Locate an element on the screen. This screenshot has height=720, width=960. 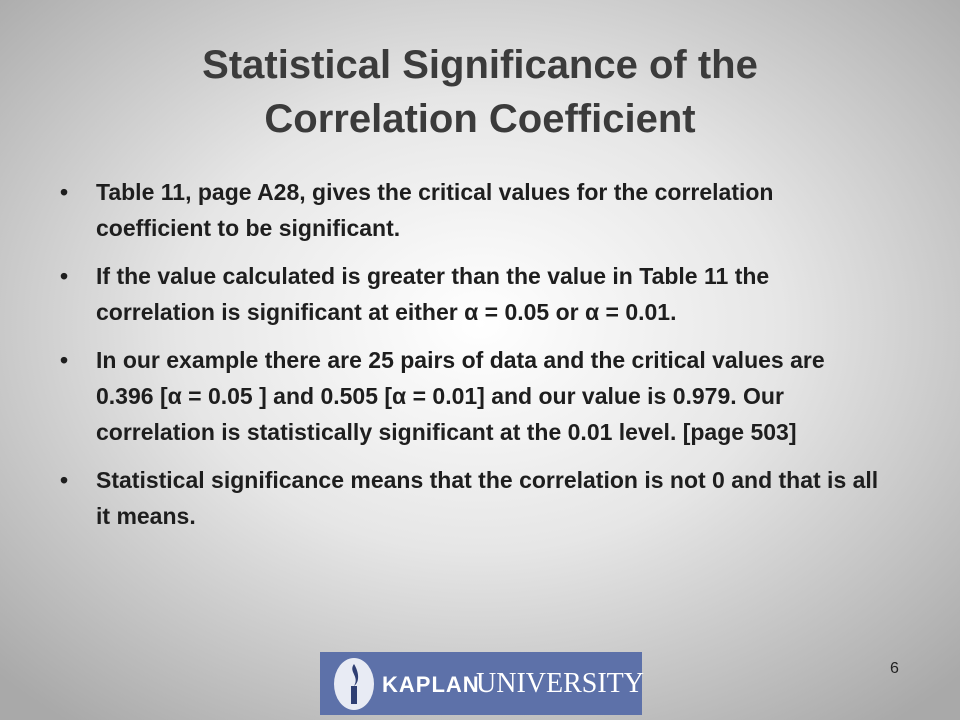
logo: KAPLAN UNIVERSITY is located at coordinates (482, 683).